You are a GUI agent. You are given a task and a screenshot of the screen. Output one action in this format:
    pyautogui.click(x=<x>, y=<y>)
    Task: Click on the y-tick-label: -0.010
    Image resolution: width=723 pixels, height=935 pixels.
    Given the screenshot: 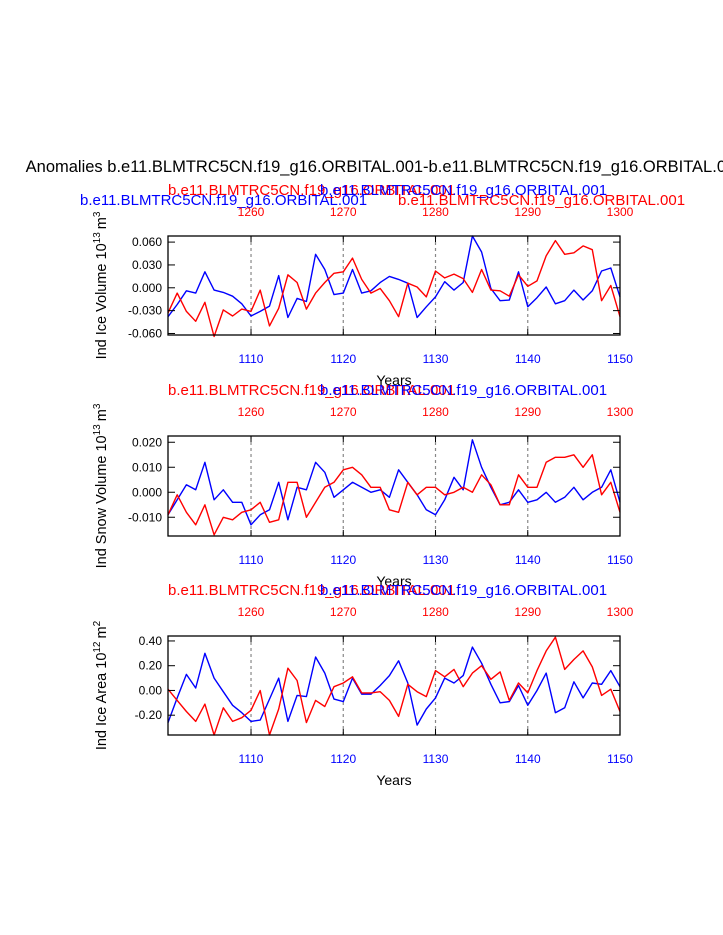 What is the action you would take?
    pyautogui.click(x=145, y=517)
    